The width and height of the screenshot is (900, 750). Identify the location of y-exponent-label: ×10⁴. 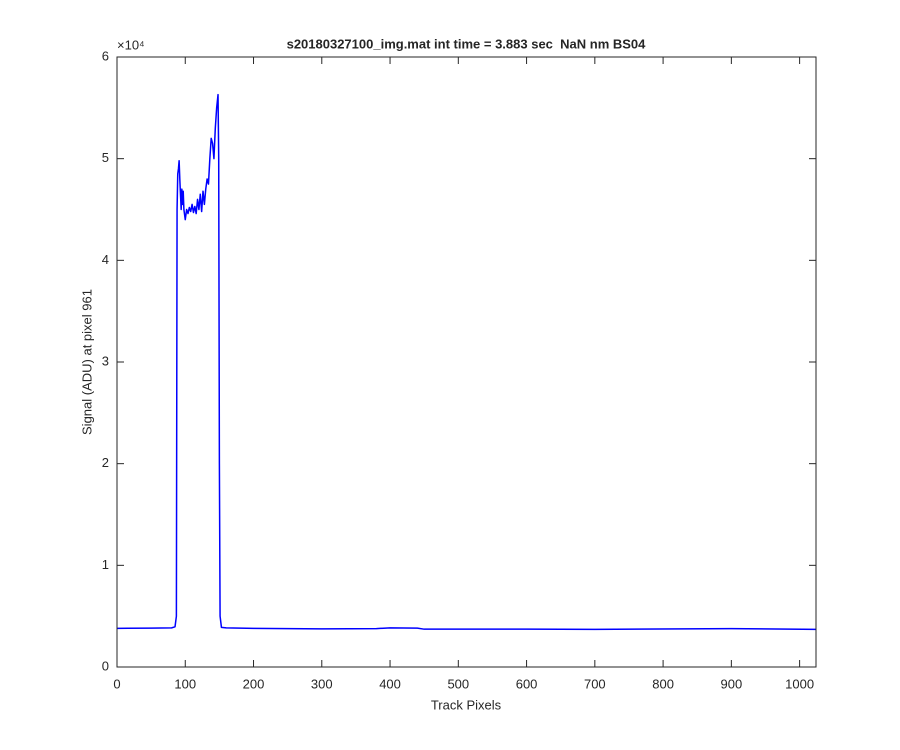
(131, 44).